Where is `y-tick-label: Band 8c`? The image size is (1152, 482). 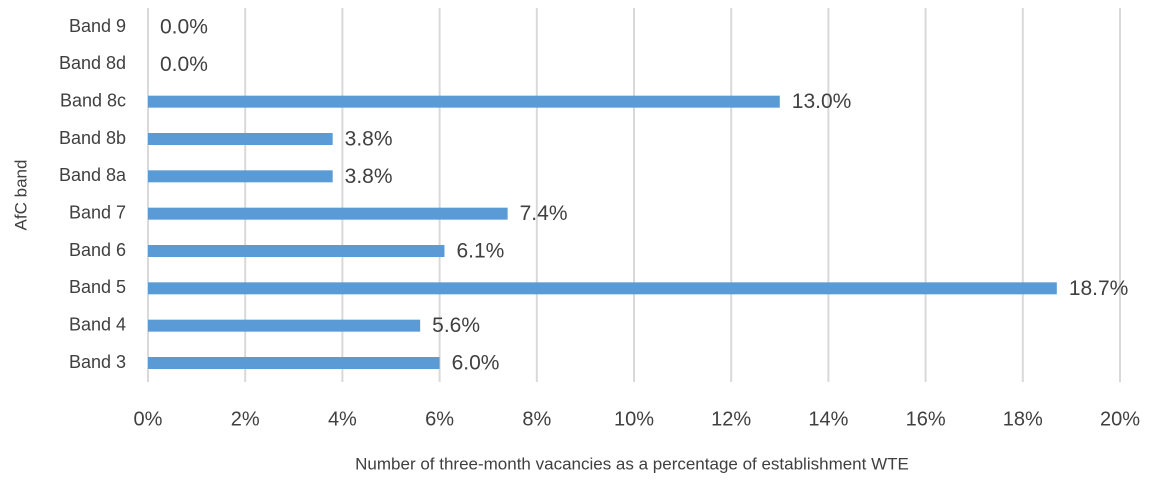
y-tick-label: Band 8c is located at coordinates (93, 100).